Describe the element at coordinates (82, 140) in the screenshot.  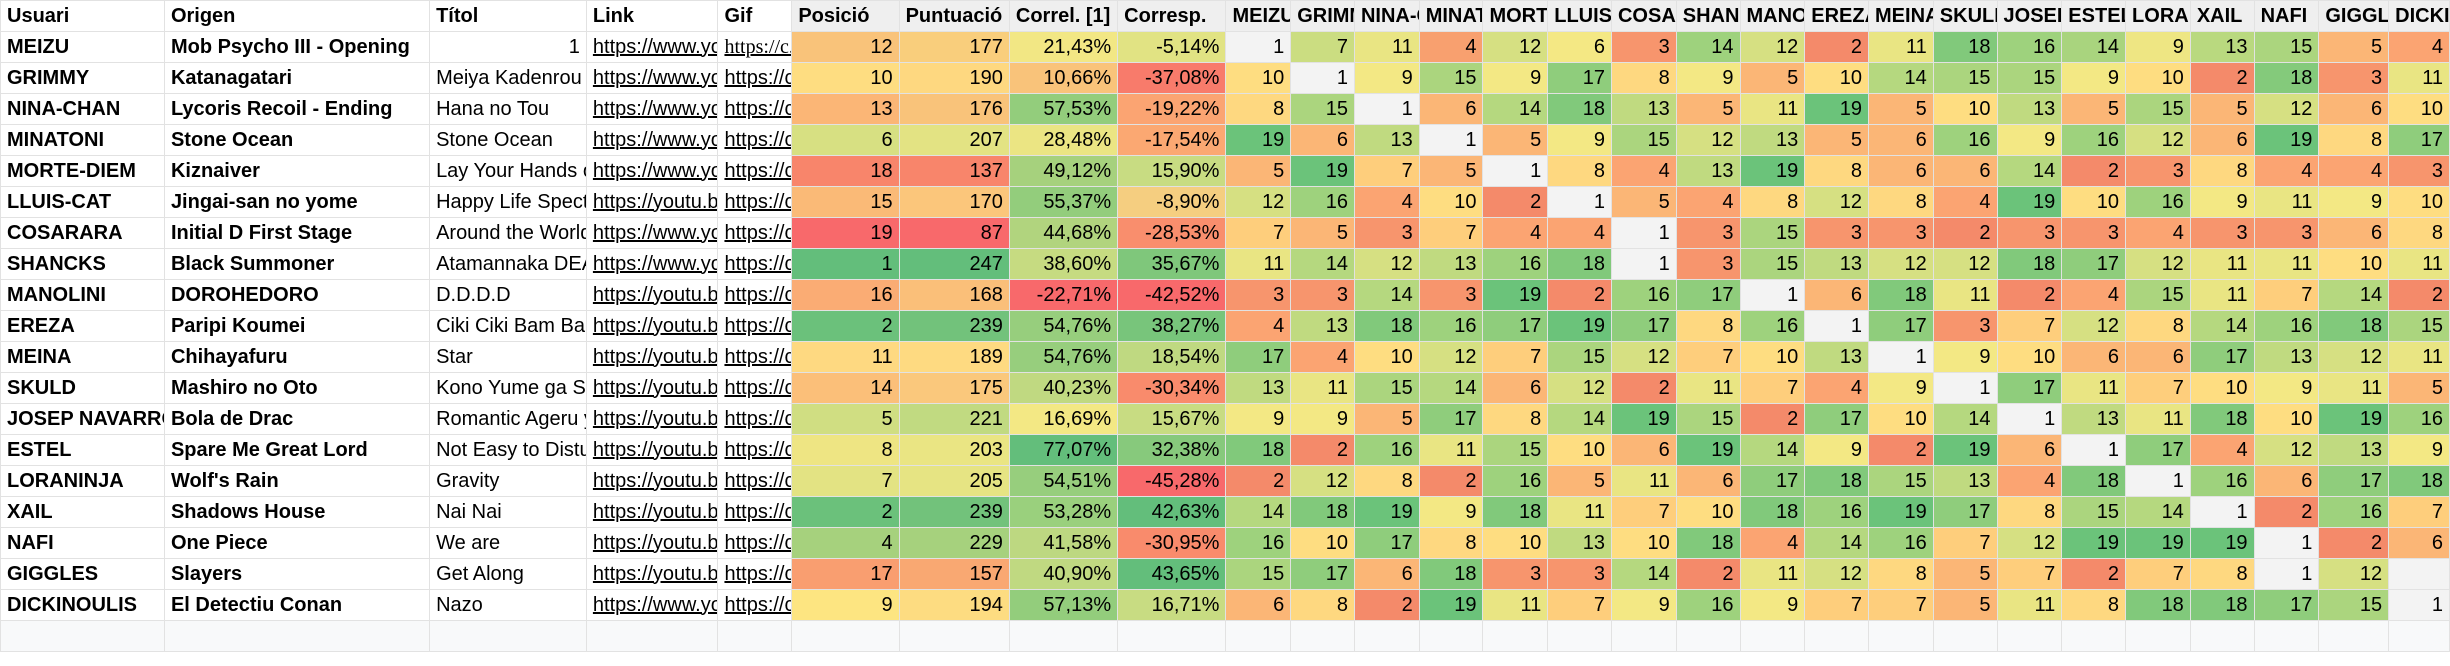
I see `user-cell: MINATONI` at that location.